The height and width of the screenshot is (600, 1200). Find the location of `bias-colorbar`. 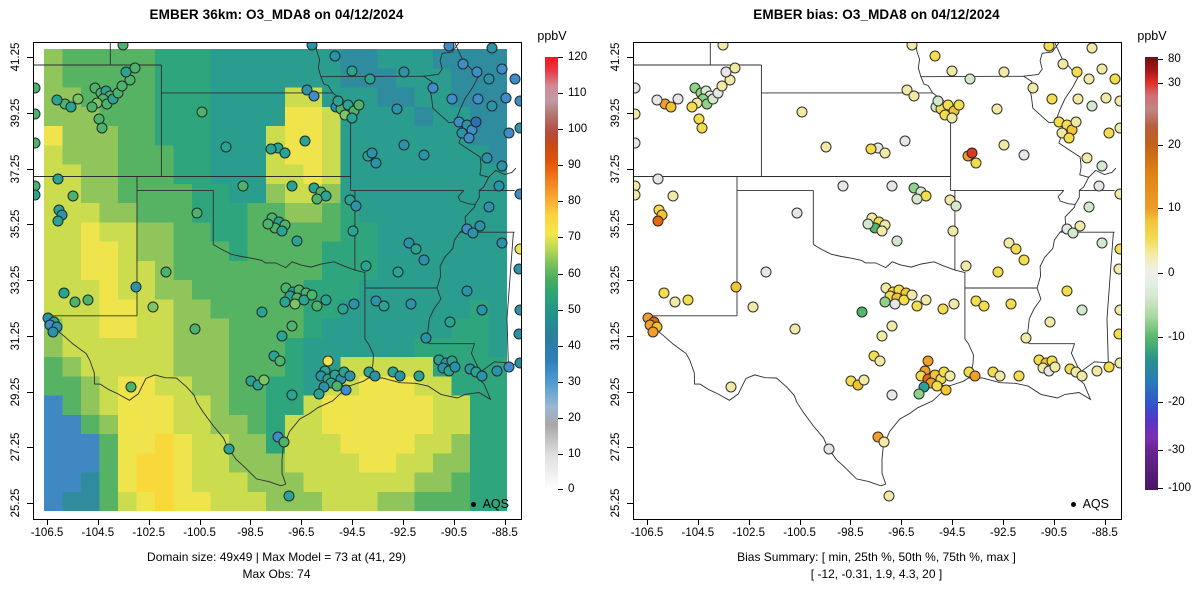

bias-colorbar is located at coordinates (1151, 273).